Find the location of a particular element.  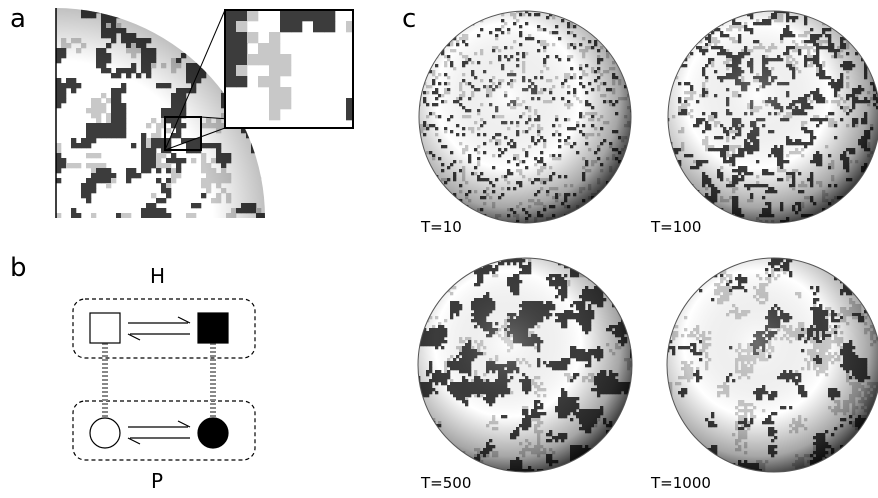

panel-label-b: b is located at coordinates (18, 268).